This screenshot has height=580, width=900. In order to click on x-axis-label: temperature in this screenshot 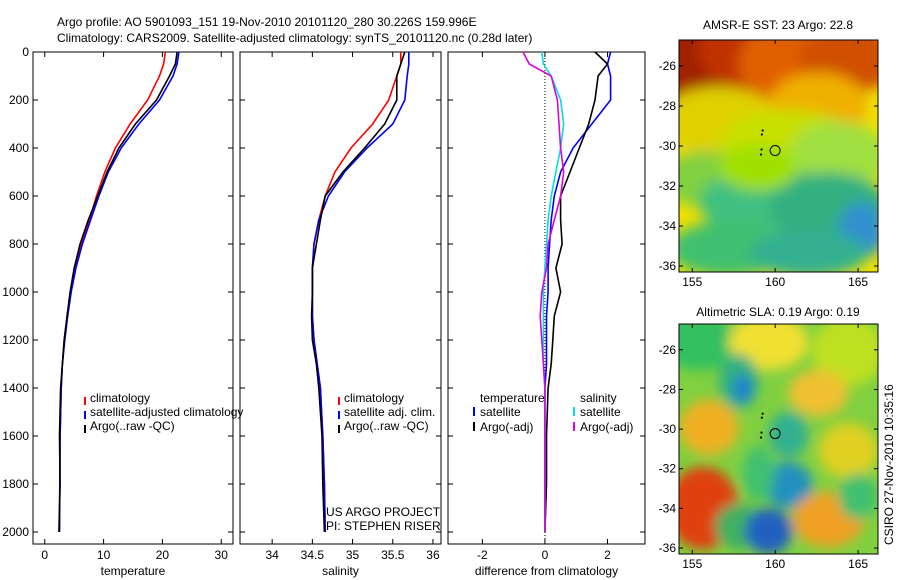, I will do `click(133, 571)`.